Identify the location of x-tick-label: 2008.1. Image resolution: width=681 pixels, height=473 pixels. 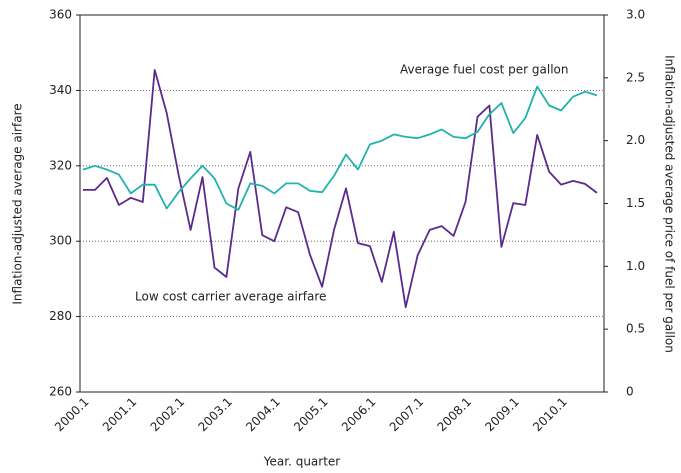
(455, 415).